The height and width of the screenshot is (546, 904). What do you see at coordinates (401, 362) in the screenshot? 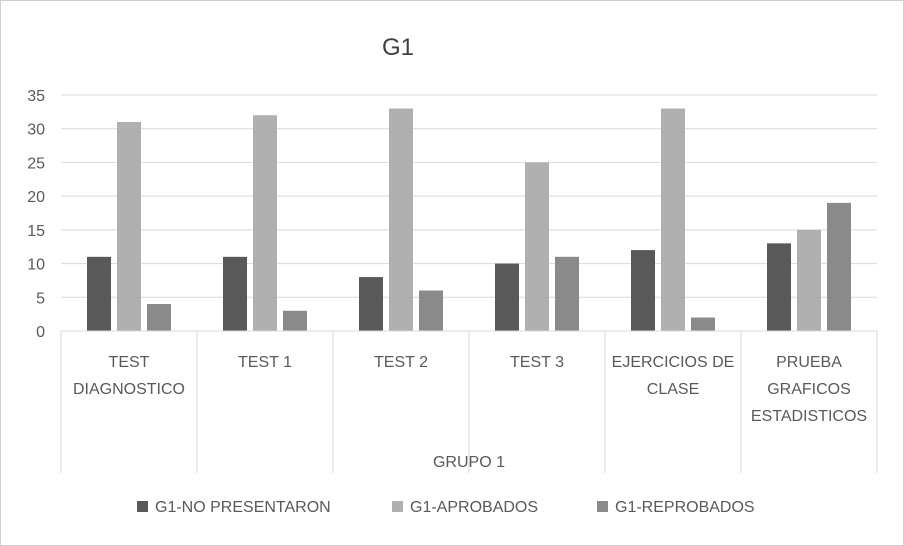
I see `category-label: TEST 2` at bounding box center [401, 362].